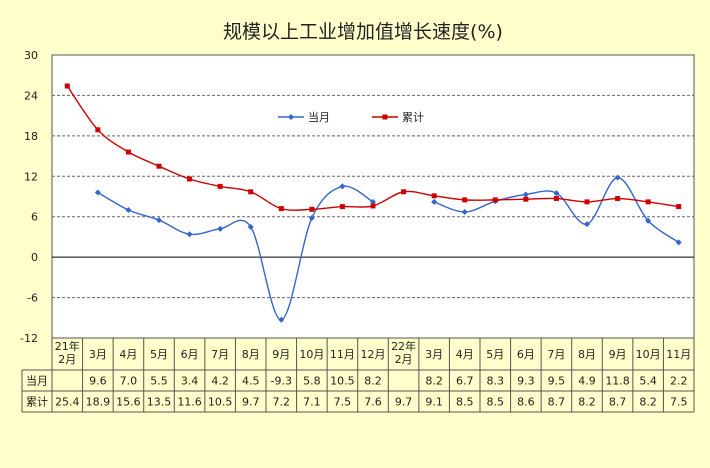 This screenshot has height=468, width=710. What do you see at coordinates (37, 402) in the screenshot?
I see `table-row-label: 累计` at bounding box center [37, 402].